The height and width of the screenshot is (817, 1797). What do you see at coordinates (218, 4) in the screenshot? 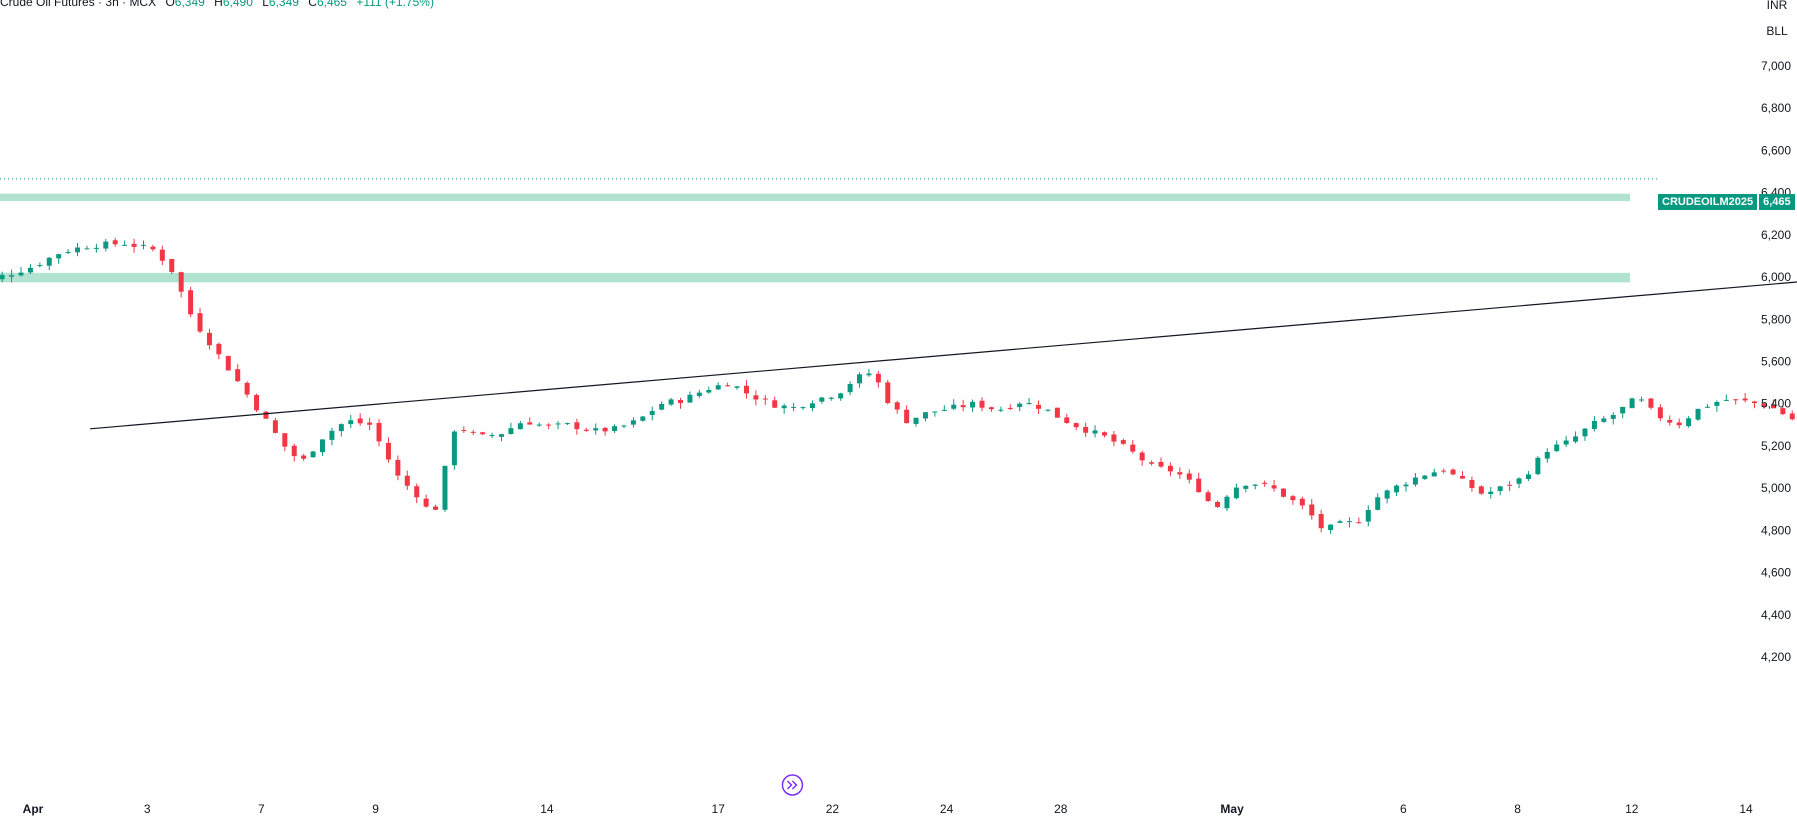
I see `high-label: H` at bounding box center [218, 4].